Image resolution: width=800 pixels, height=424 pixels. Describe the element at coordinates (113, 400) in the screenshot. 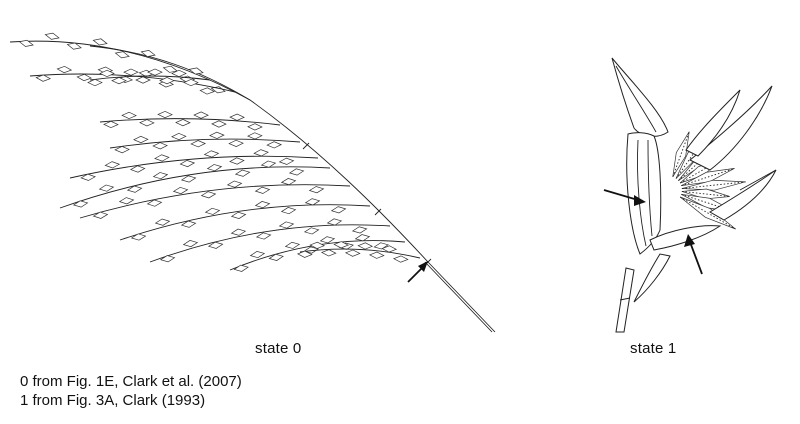

I see `credit-line-1: 1 from Fig. 3A, Clark (1993)` at that location.